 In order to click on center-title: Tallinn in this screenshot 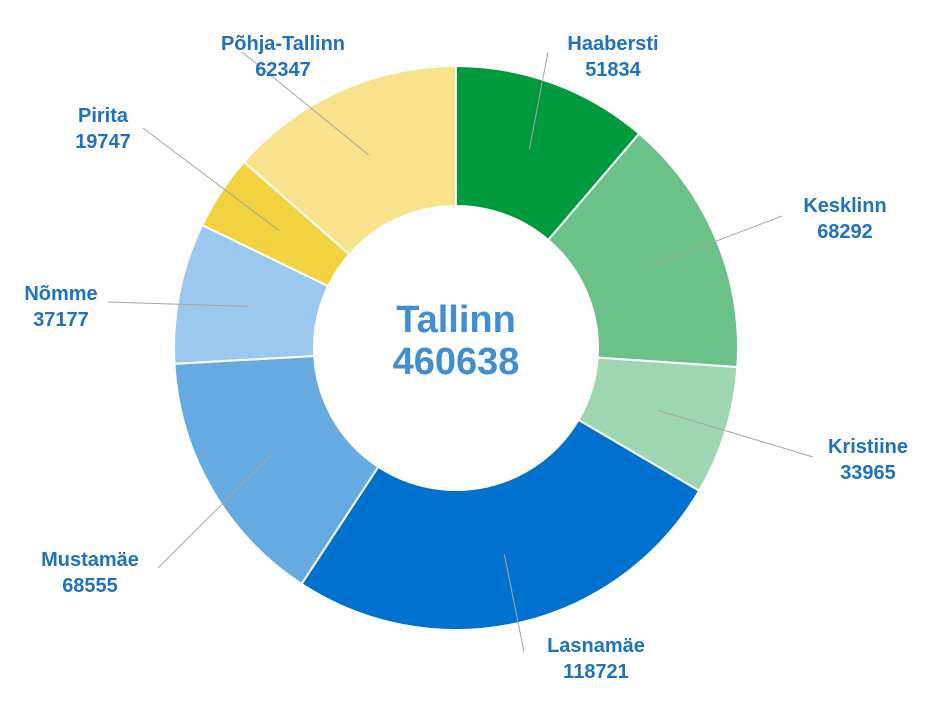, I will do `click(456, 320)`.